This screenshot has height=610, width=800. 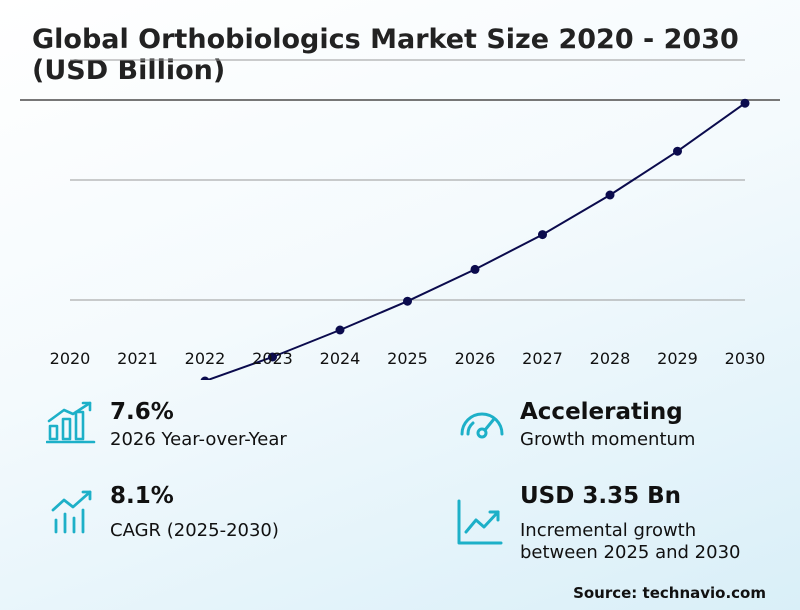 What do you see at coordinates (601, 412) in the screenshot?
I see `stat-momentum-value: Accelerating` at bounding box center [601, 412].